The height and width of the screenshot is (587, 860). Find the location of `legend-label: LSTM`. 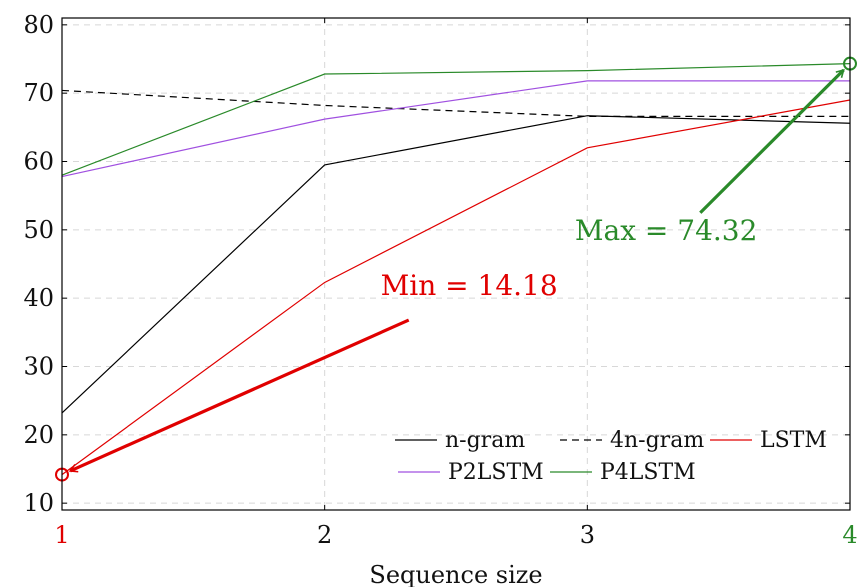

legend-label: LSTM is located at coordinates (793, 440).